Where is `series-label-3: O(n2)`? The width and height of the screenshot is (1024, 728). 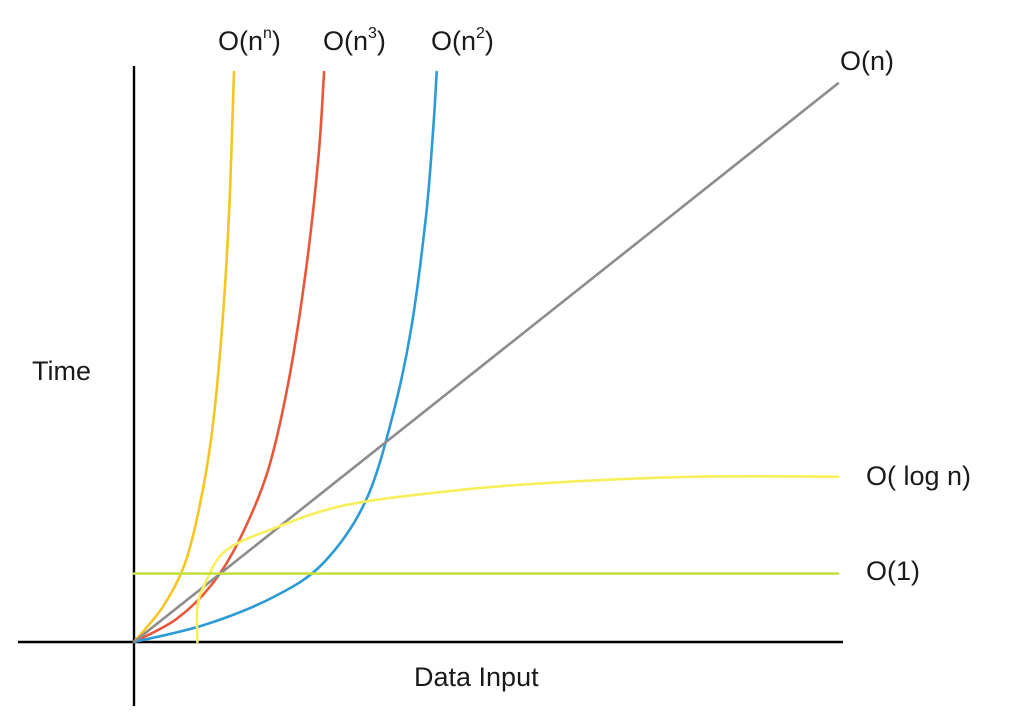 series-label-3: O(n2) is located at coordinates (462, 40).